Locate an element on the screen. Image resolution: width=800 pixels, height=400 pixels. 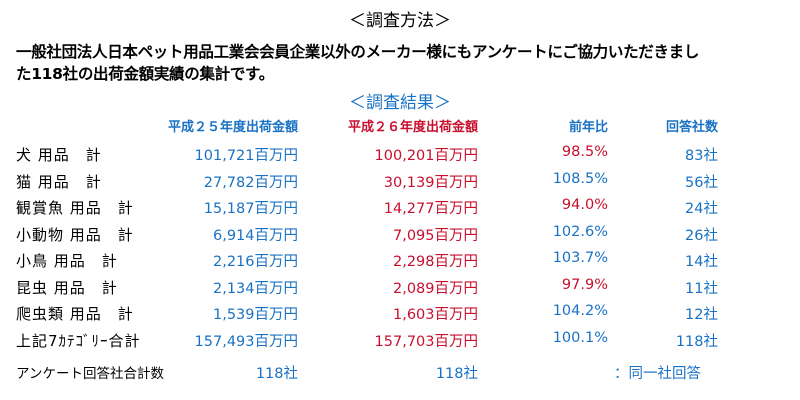
yoy-value: 97.9% is located at coordinates (584, 284).